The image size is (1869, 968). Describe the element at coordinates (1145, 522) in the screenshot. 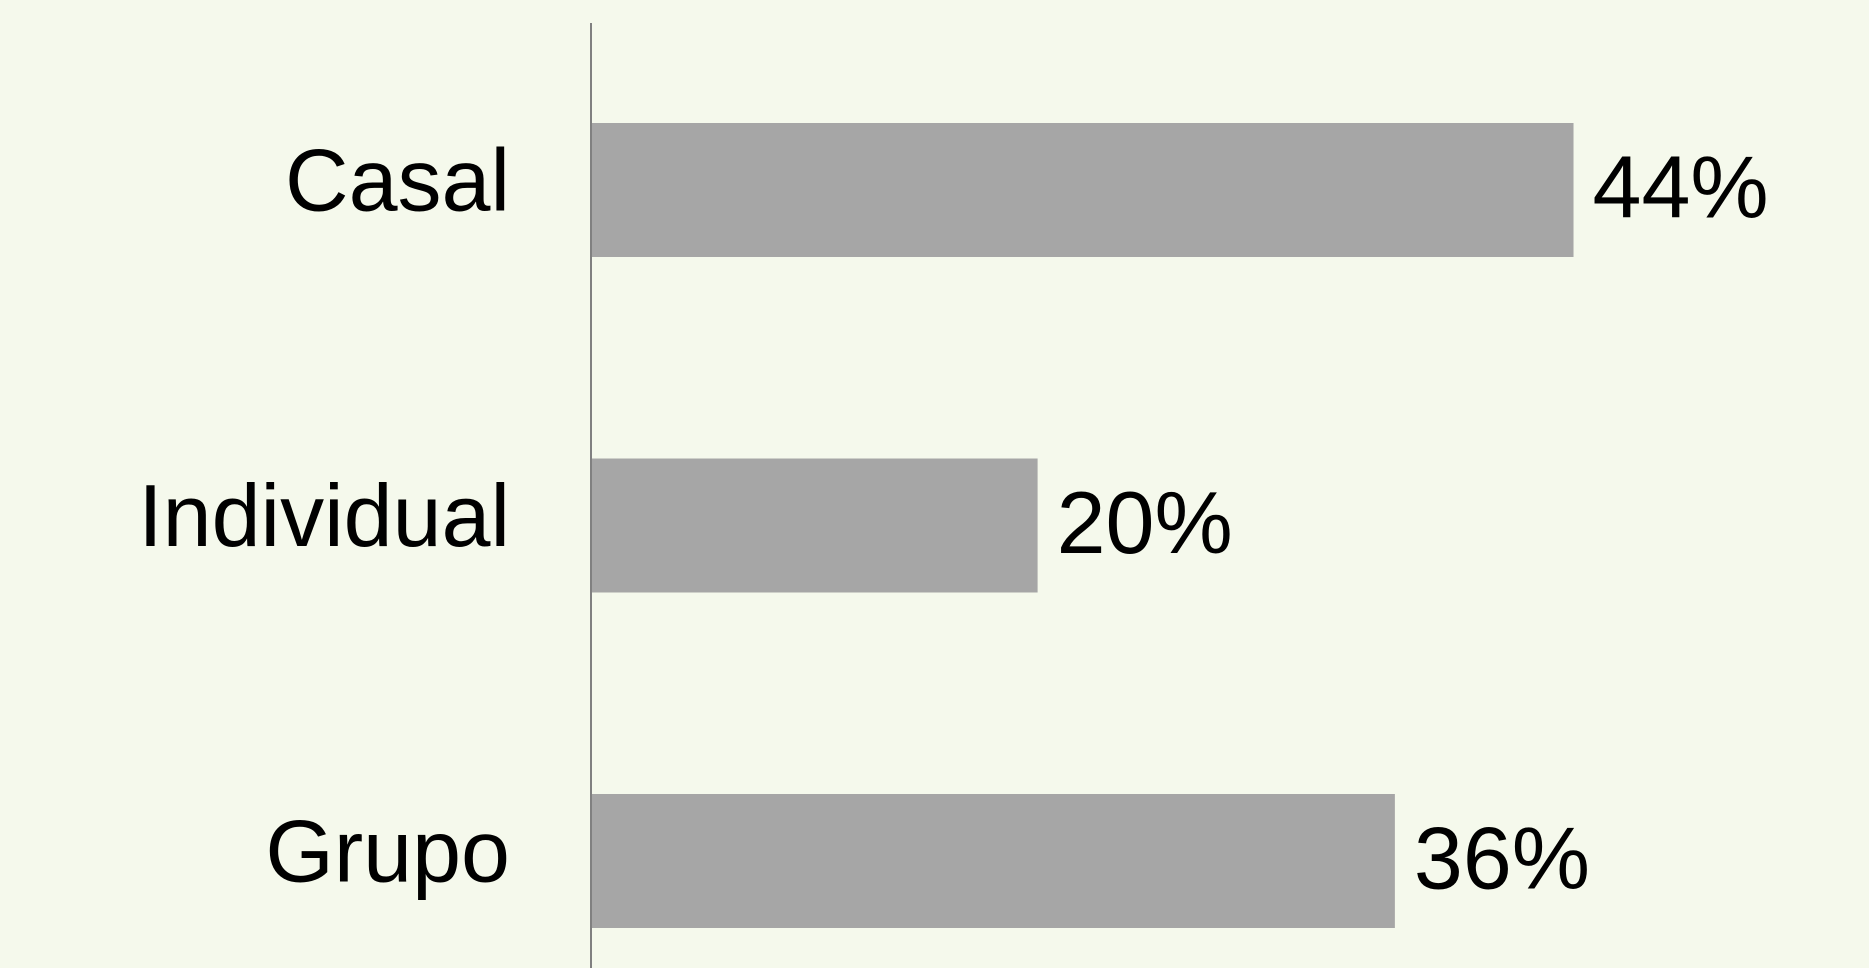

I see `value-label: 20%` at that location.